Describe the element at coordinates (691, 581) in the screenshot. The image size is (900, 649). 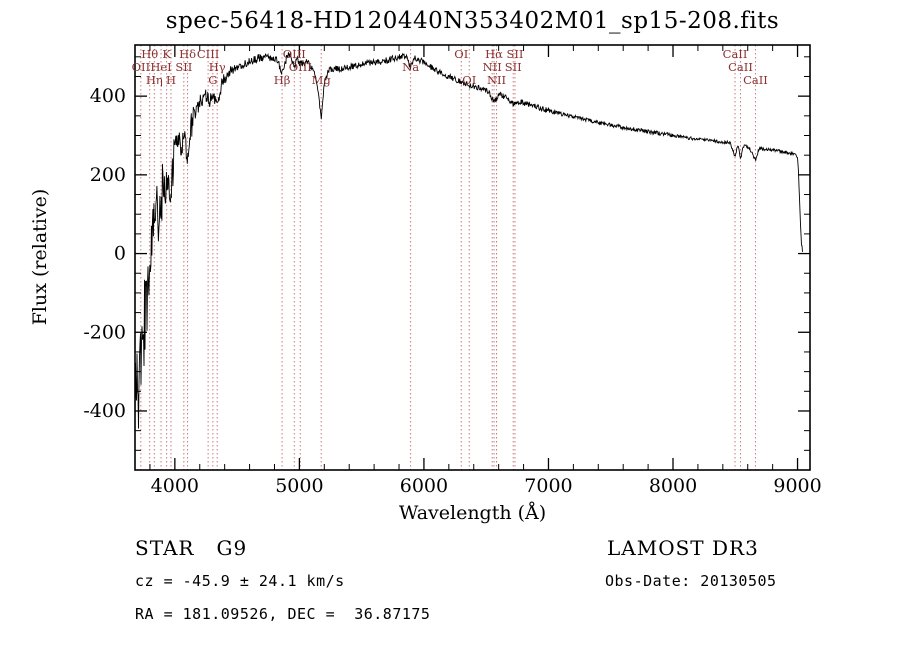
I see `obs-date-label: Obs-Date: 20130505` at that location.